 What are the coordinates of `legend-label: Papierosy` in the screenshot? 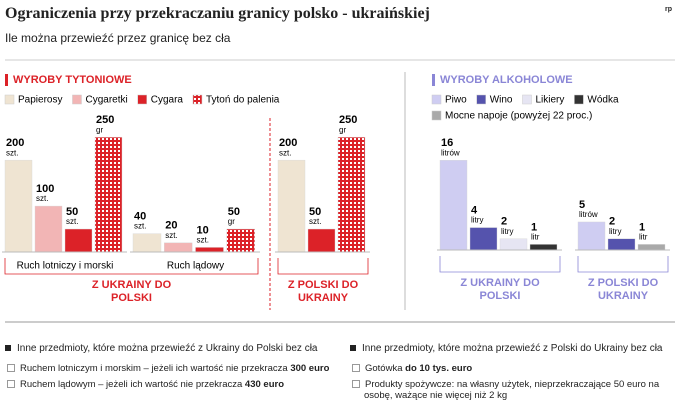 It's located at (40, 100).